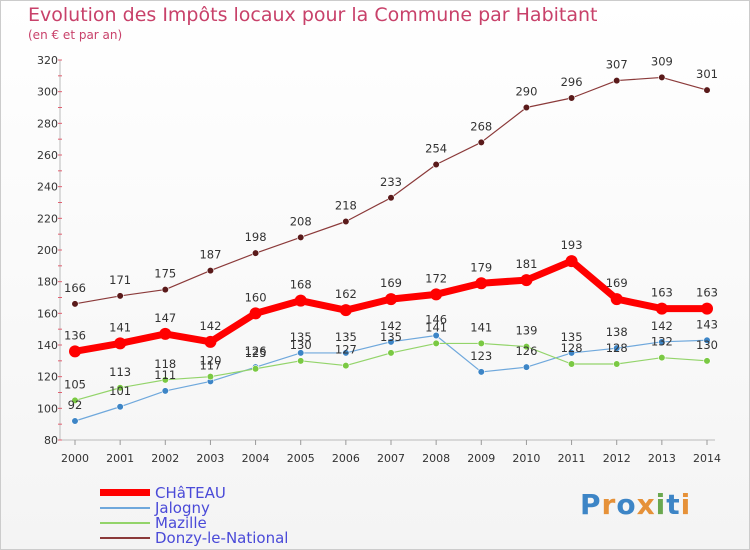 This screenshot has width=750, height=550. I want to click on data-label: 111, so click(165, 375).